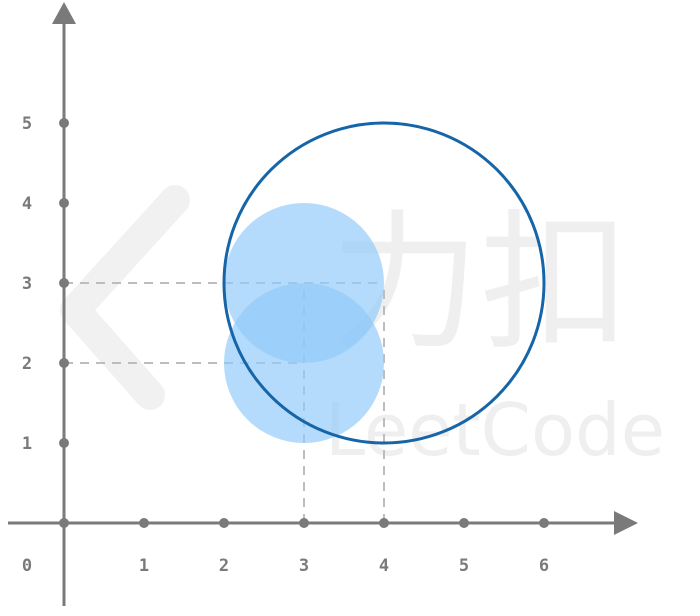  Describe the element at coordinates (27, 364) in the screenshot. I see `y-tick-label-2: 2` at that location.